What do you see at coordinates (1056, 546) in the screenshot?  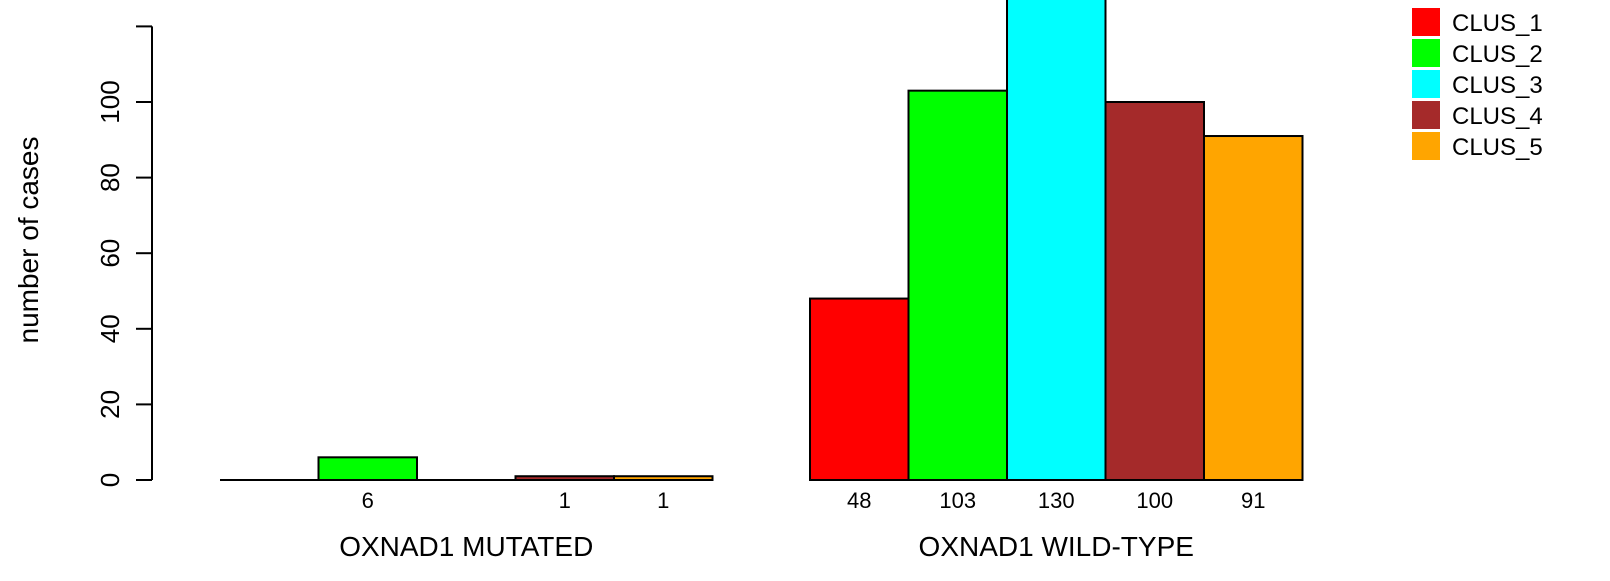 I see `group-label: OXNAD1 WILD-TYPE` at bounding box center [1056, 546].